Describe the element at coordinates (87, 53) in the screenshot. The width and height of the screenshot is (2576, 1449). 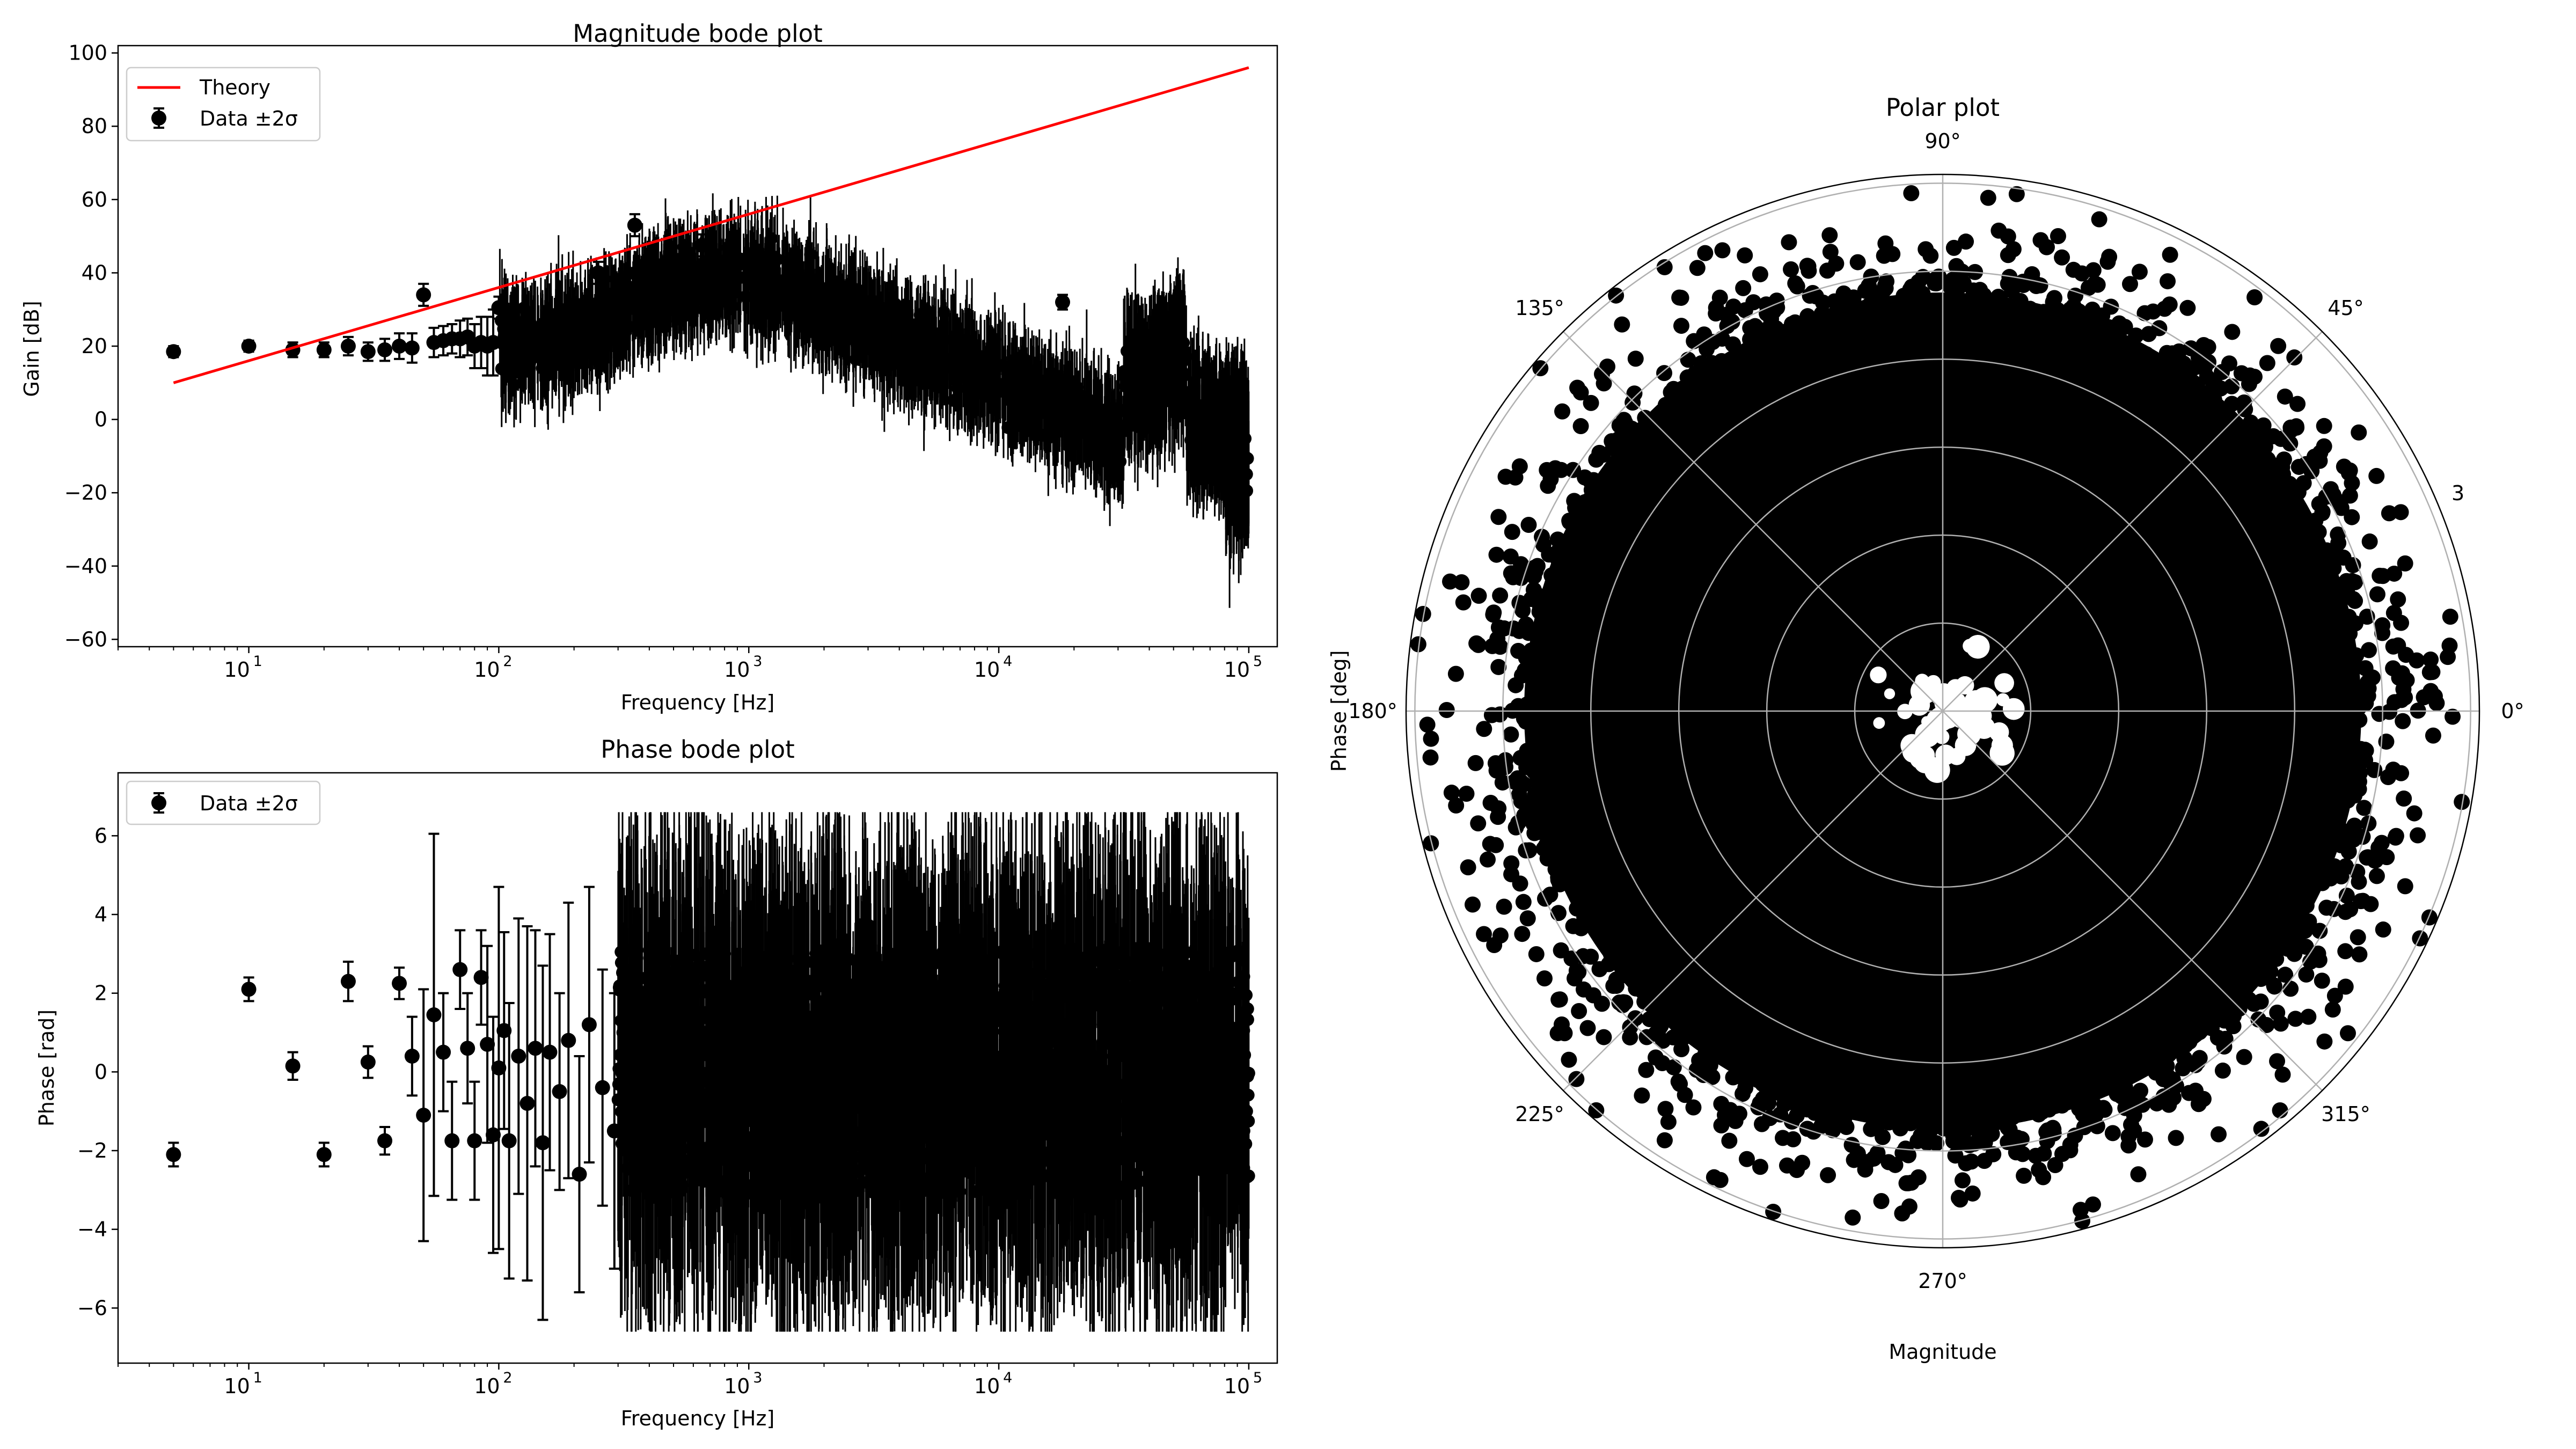
I see `y-tick-label: 100` at that location.